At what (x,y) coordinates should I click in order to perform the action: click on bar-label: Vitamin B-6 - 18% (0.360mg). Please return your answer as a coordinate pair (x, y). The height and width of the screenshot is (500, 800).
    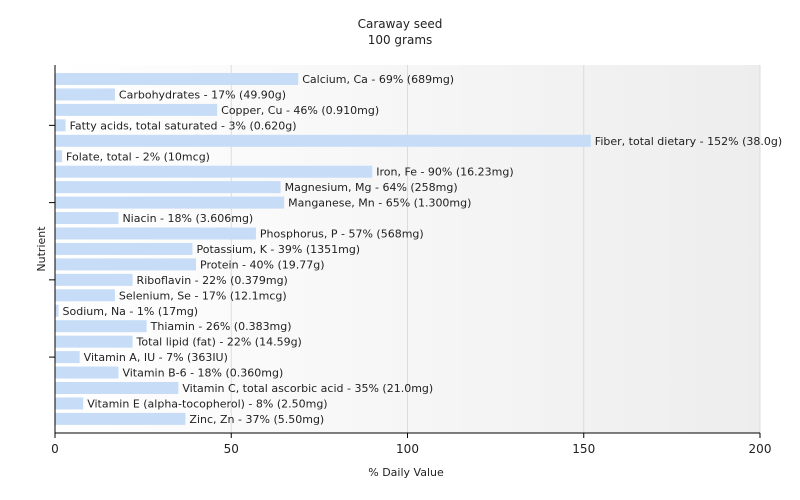
    Looking at the image, I should click on (202, 373).